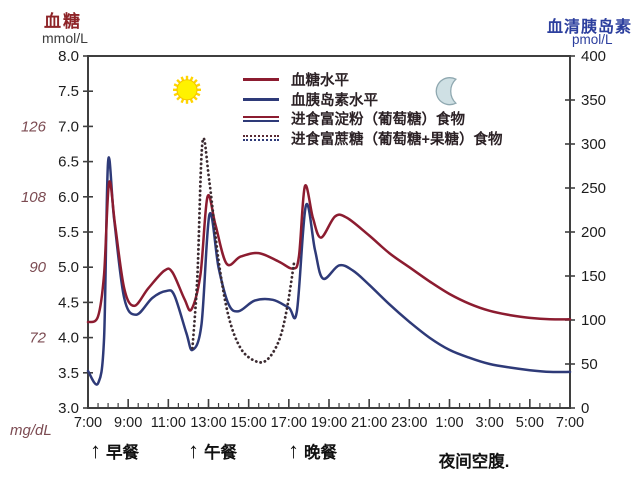  I want to click on breakfast-label: 早餐, so click(122, 453).